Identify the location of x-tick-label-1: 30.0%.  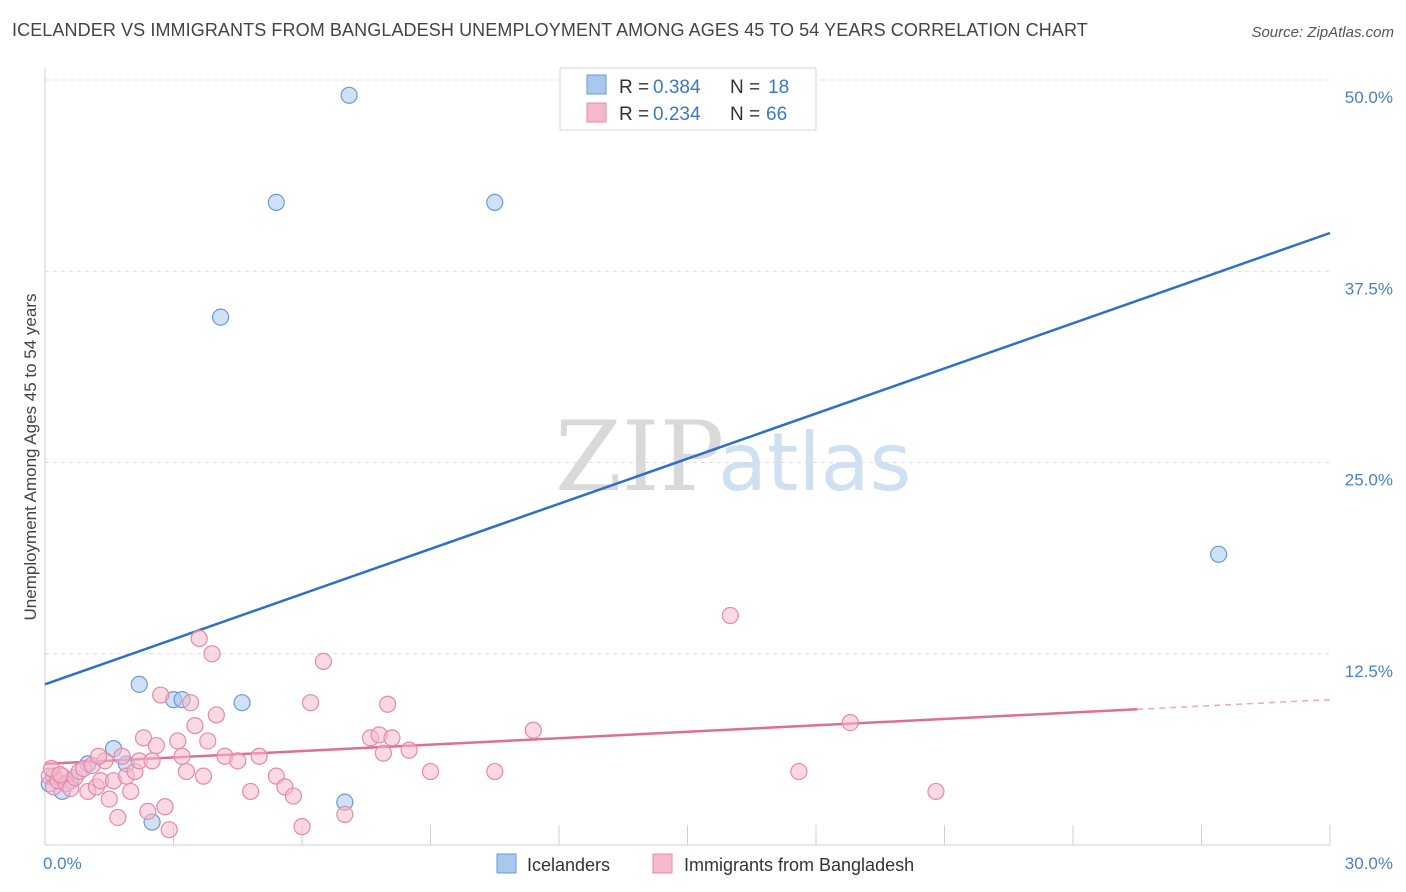
(1369, 863).